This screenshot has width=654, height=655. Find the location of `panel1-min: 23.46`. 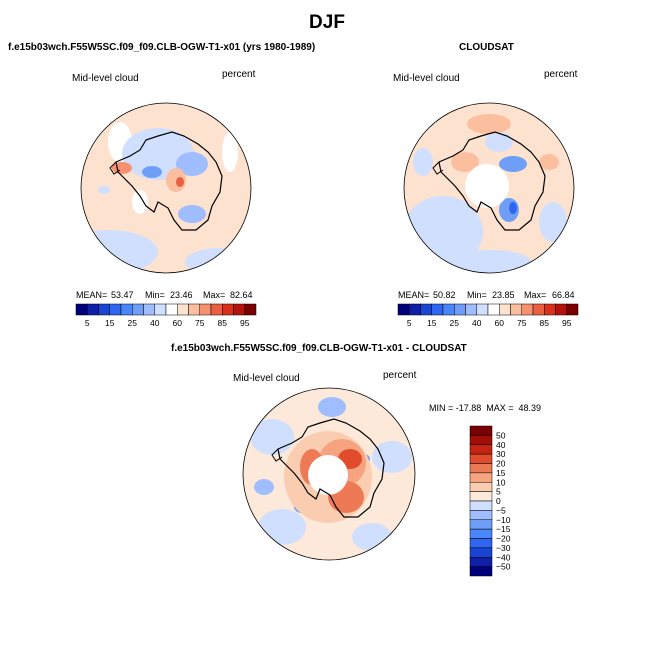

panel1-min: 23.46 is located at coordinates (181, 295).